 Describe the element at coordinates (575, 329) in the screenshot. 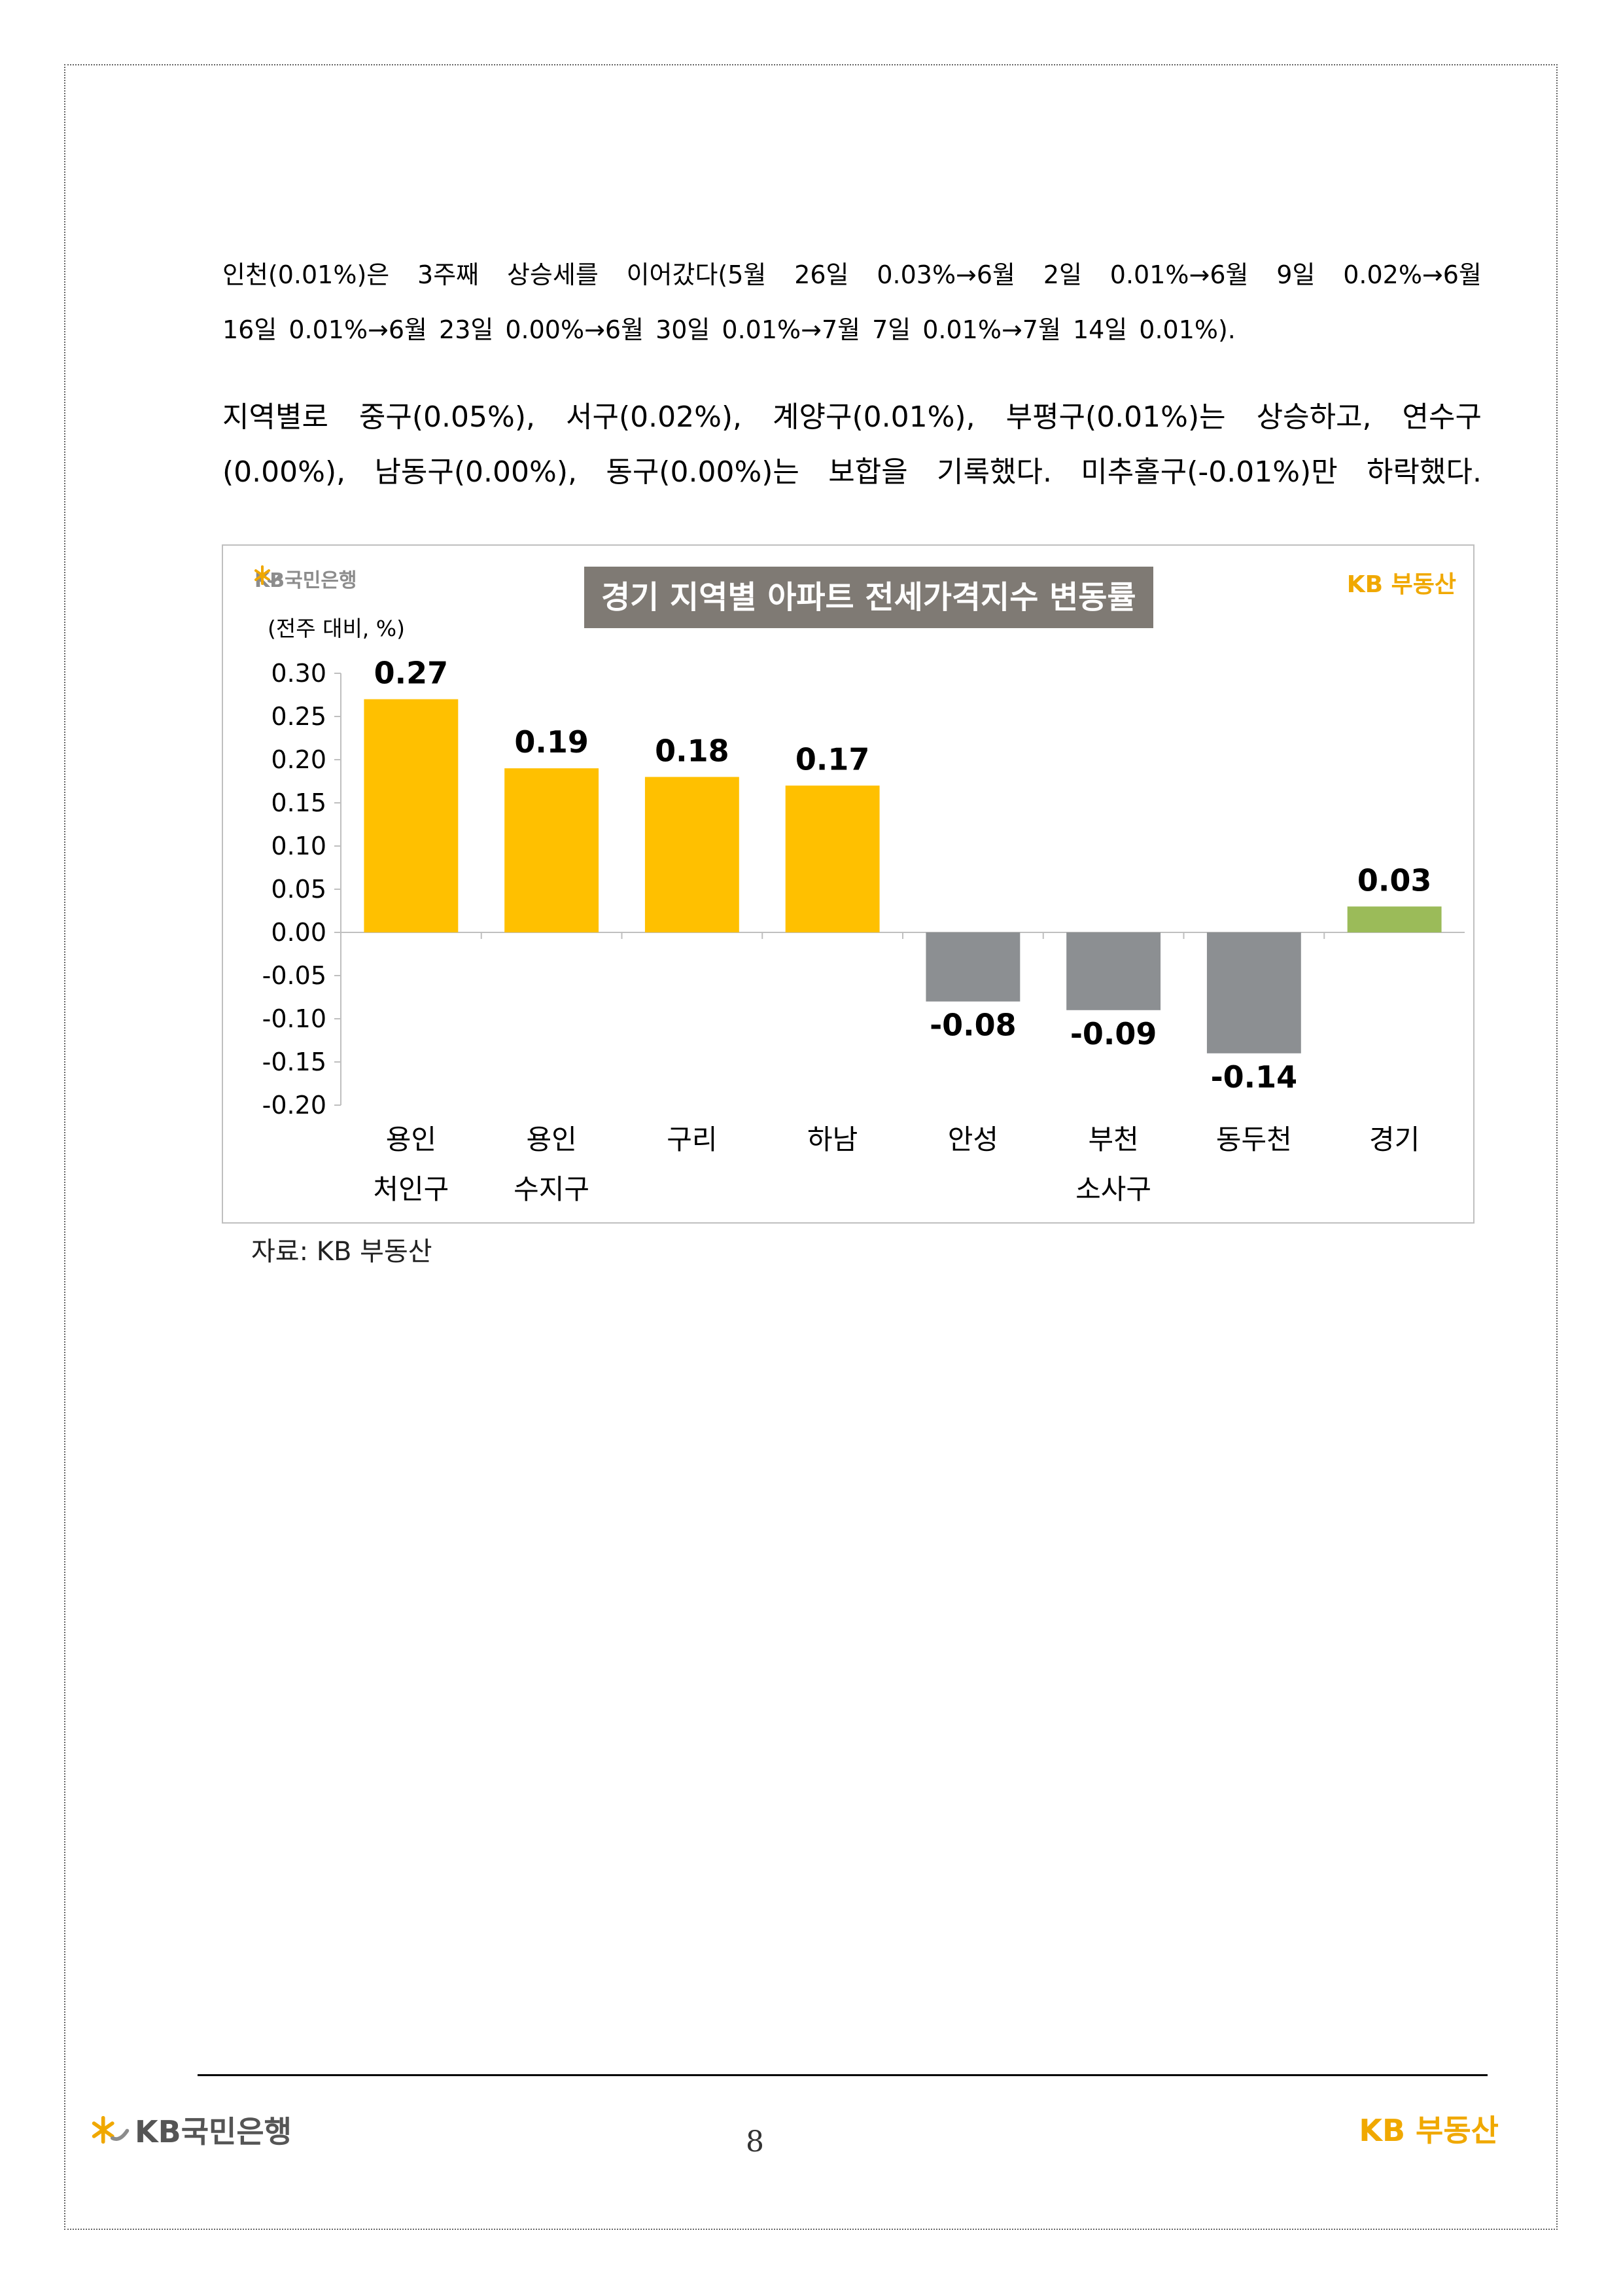

I see `paragraph-word: 0.00%→6월` at that location.